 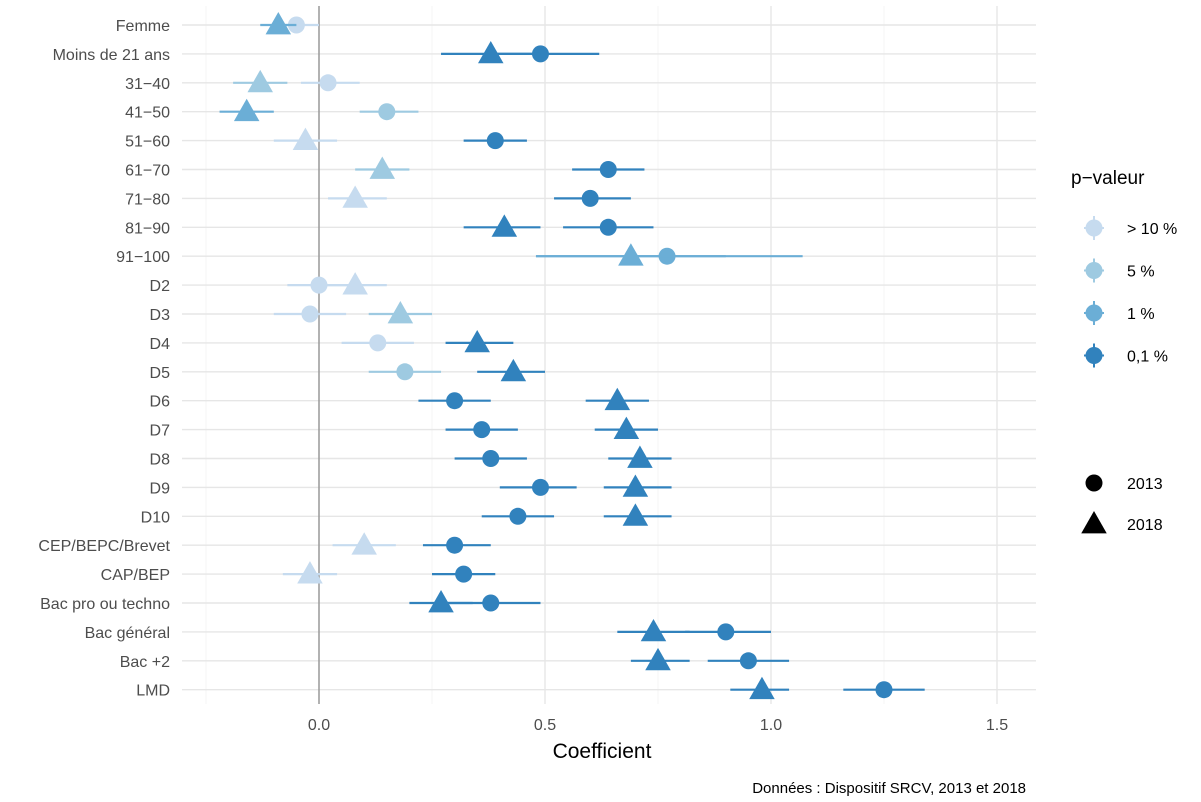 What do you see at coordinates (1145, 484) in the screenshot?
I see `legend-label: 2013` at bounding box center [1145, 484].